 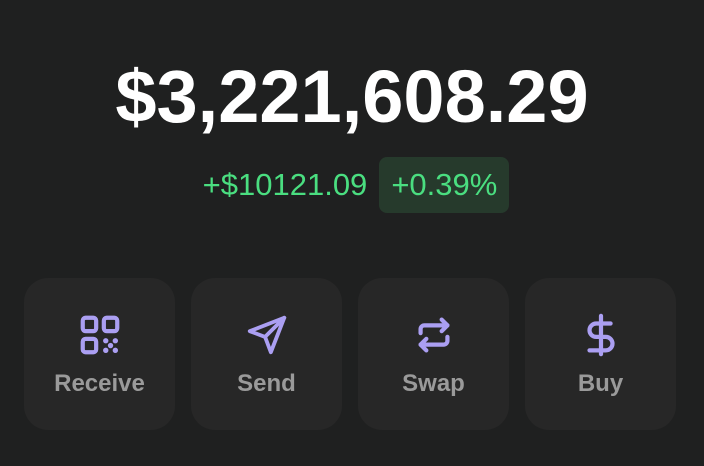 What do you see at coordinates (600, 383) in the screenshot?
I see `buy-label: Buy` at bounding box center [600, 383].